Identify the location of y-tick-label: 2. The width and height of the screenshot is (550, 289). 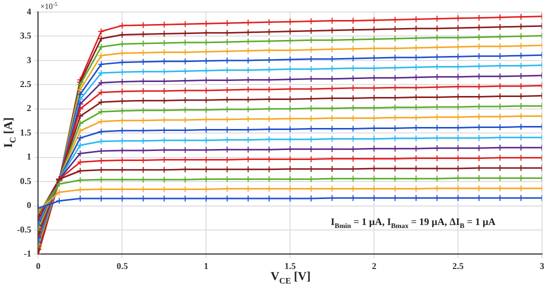
(29, 108).